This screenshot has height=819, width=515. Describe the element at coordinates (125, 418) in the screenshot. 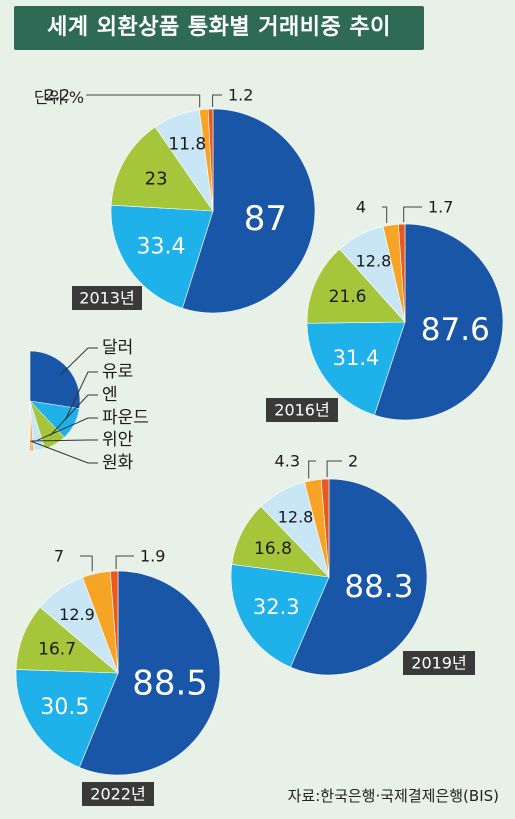

I see `legend-item-파운드: 파운드` at that location.